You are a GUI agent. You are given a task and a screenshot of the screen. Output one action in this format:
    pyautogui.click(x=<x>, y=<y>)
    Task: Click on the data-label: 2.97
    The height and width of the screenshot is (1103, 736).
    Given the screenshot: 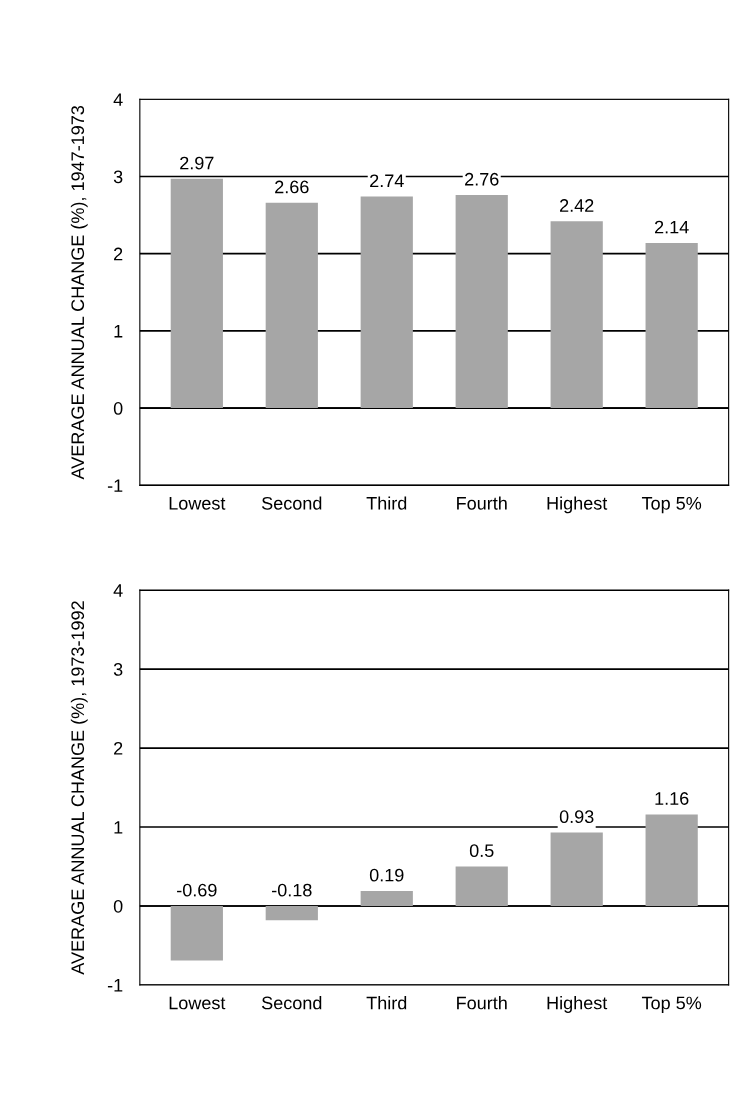 What is the action you would take?
    pyautogui.click(x=197, y=163)
    